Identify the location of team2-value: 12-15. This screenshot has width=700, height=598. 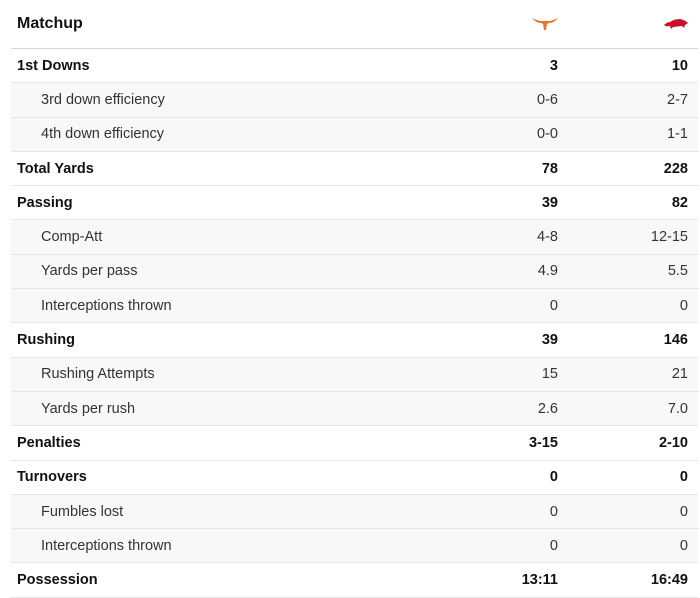
(669, 237).